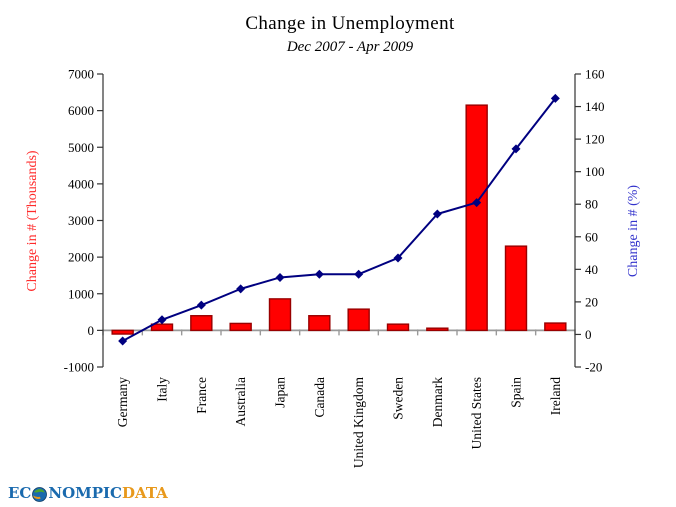 Image resolution: width=676 pixels, height=507 pixels. I want to click on category-label: France, so click(201, 395).